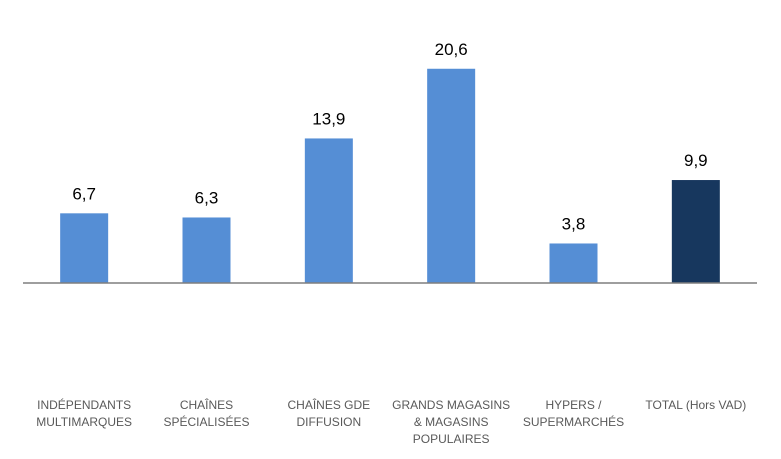 The image size is (781, 459). Describe the element at coordinates (696, 160) in the screenshot. I see `value-label: 9,9` at that location.